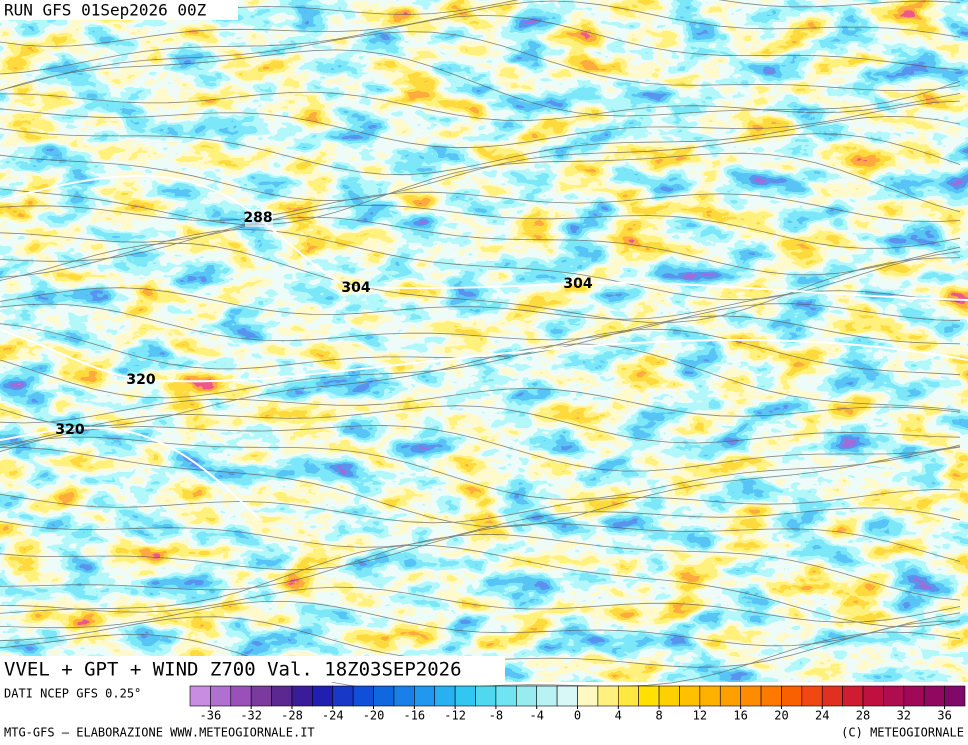  I want to click on label-bg, so click(259, 218).